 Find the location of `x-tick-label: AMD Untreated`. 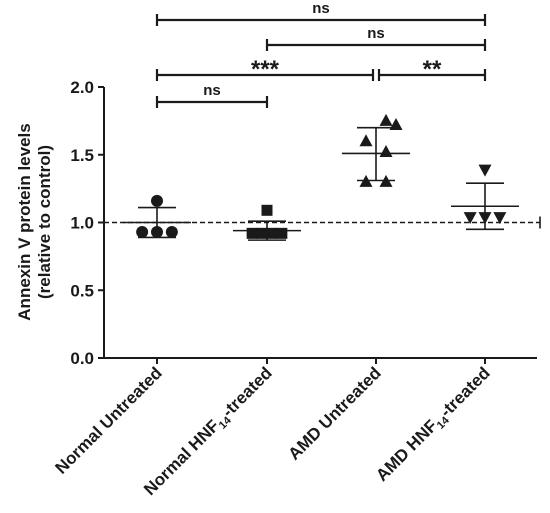

x-tick-label: AMD Untreated is located at coordinates (335, 413).